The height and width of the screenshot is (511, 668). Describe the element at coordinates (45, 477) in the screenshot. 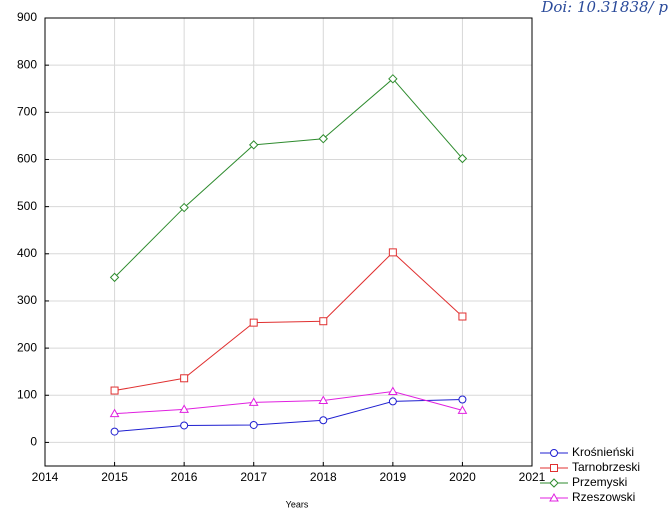

I see `x-tick-label: 2014` at that location.